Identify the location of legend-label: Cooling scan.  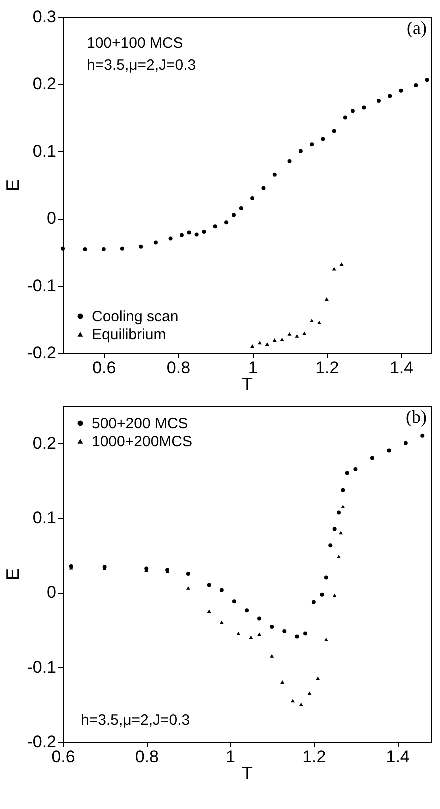
(135, 317).